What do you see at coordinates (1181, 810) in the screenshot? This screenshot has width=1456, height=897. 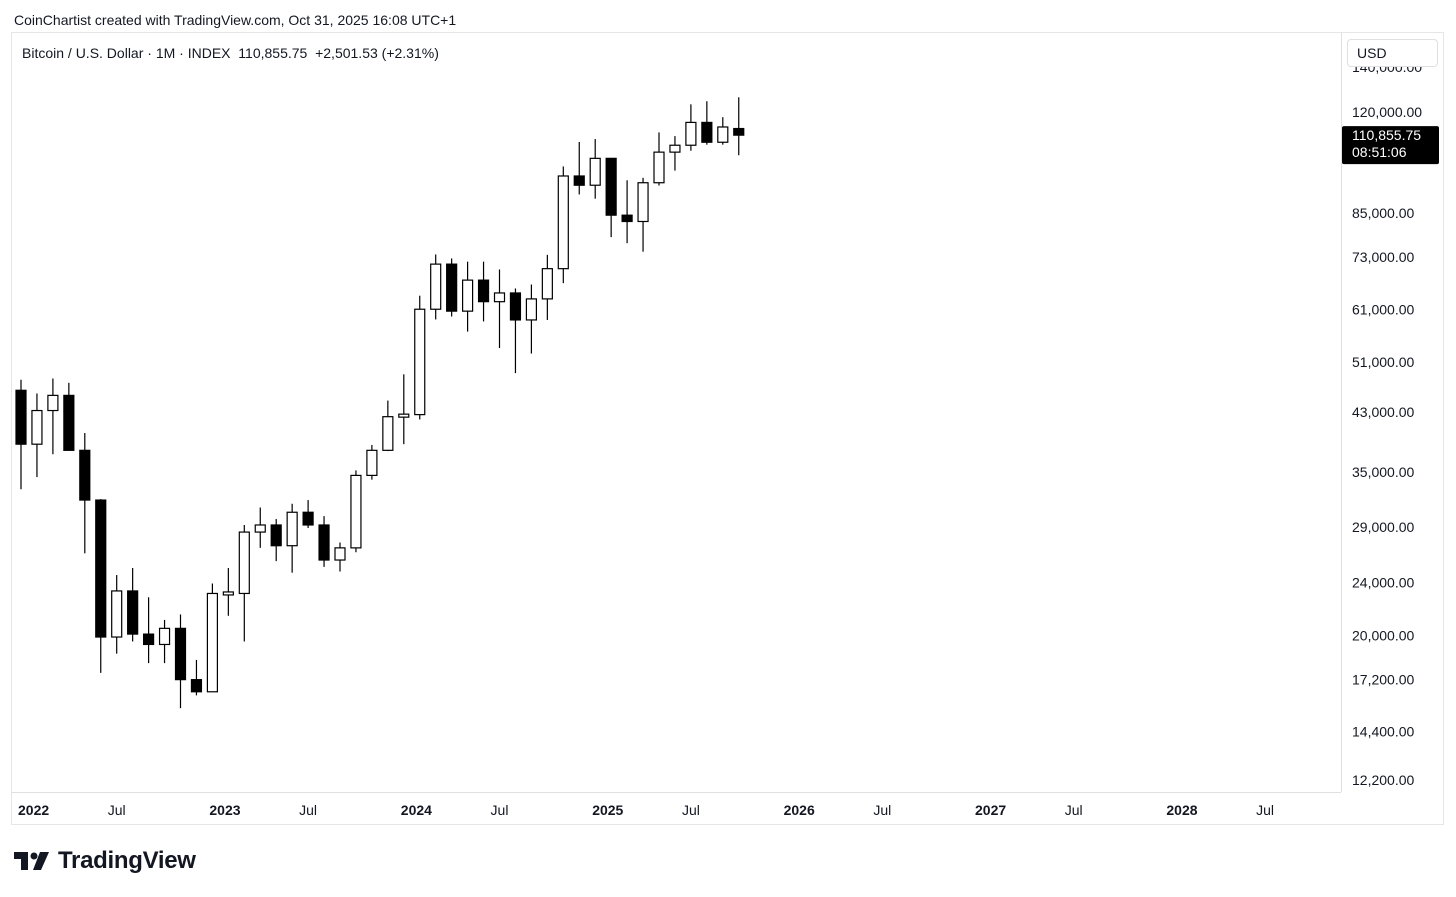 I see `time-tick-label: 2028` at bounding box center [1181, 810].